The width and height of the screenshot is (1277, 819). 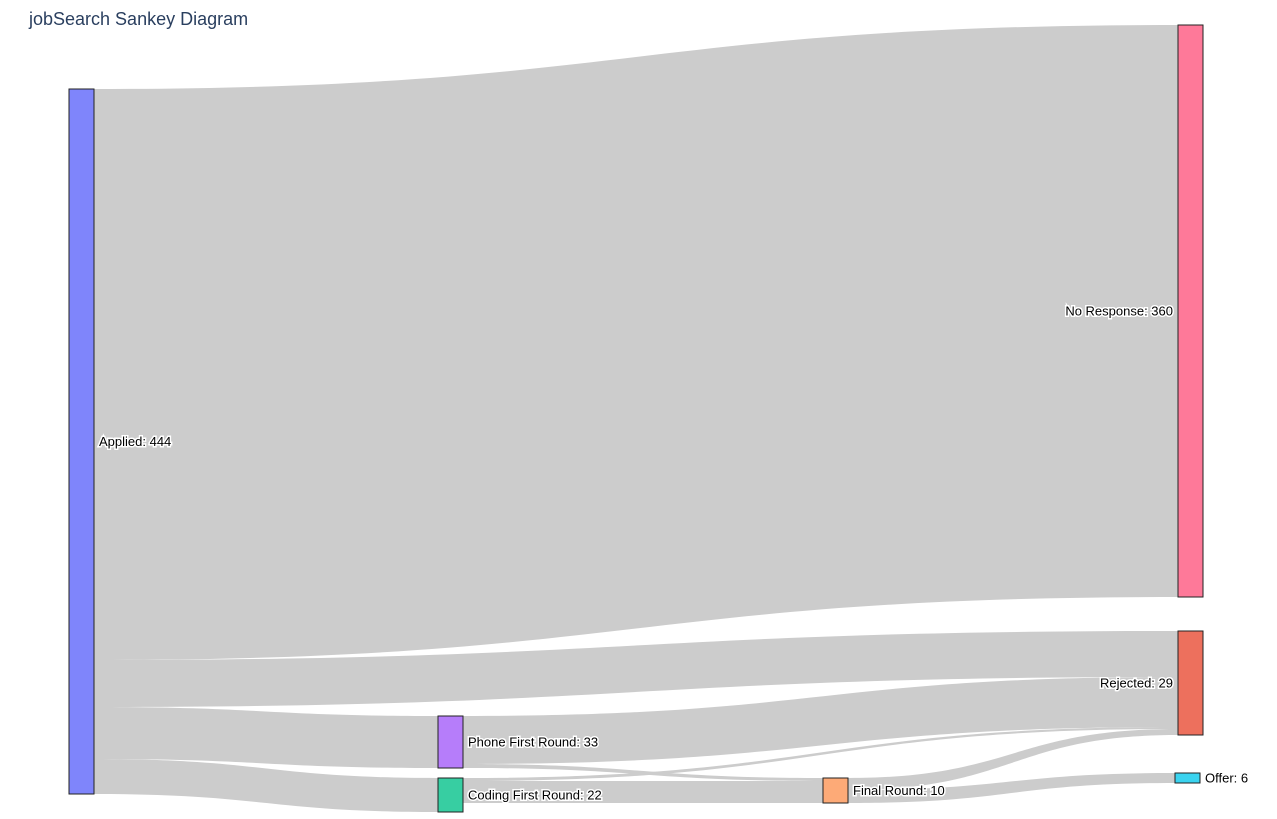 I want to click on link-applied-to-coding, so click(x=266, y=785).